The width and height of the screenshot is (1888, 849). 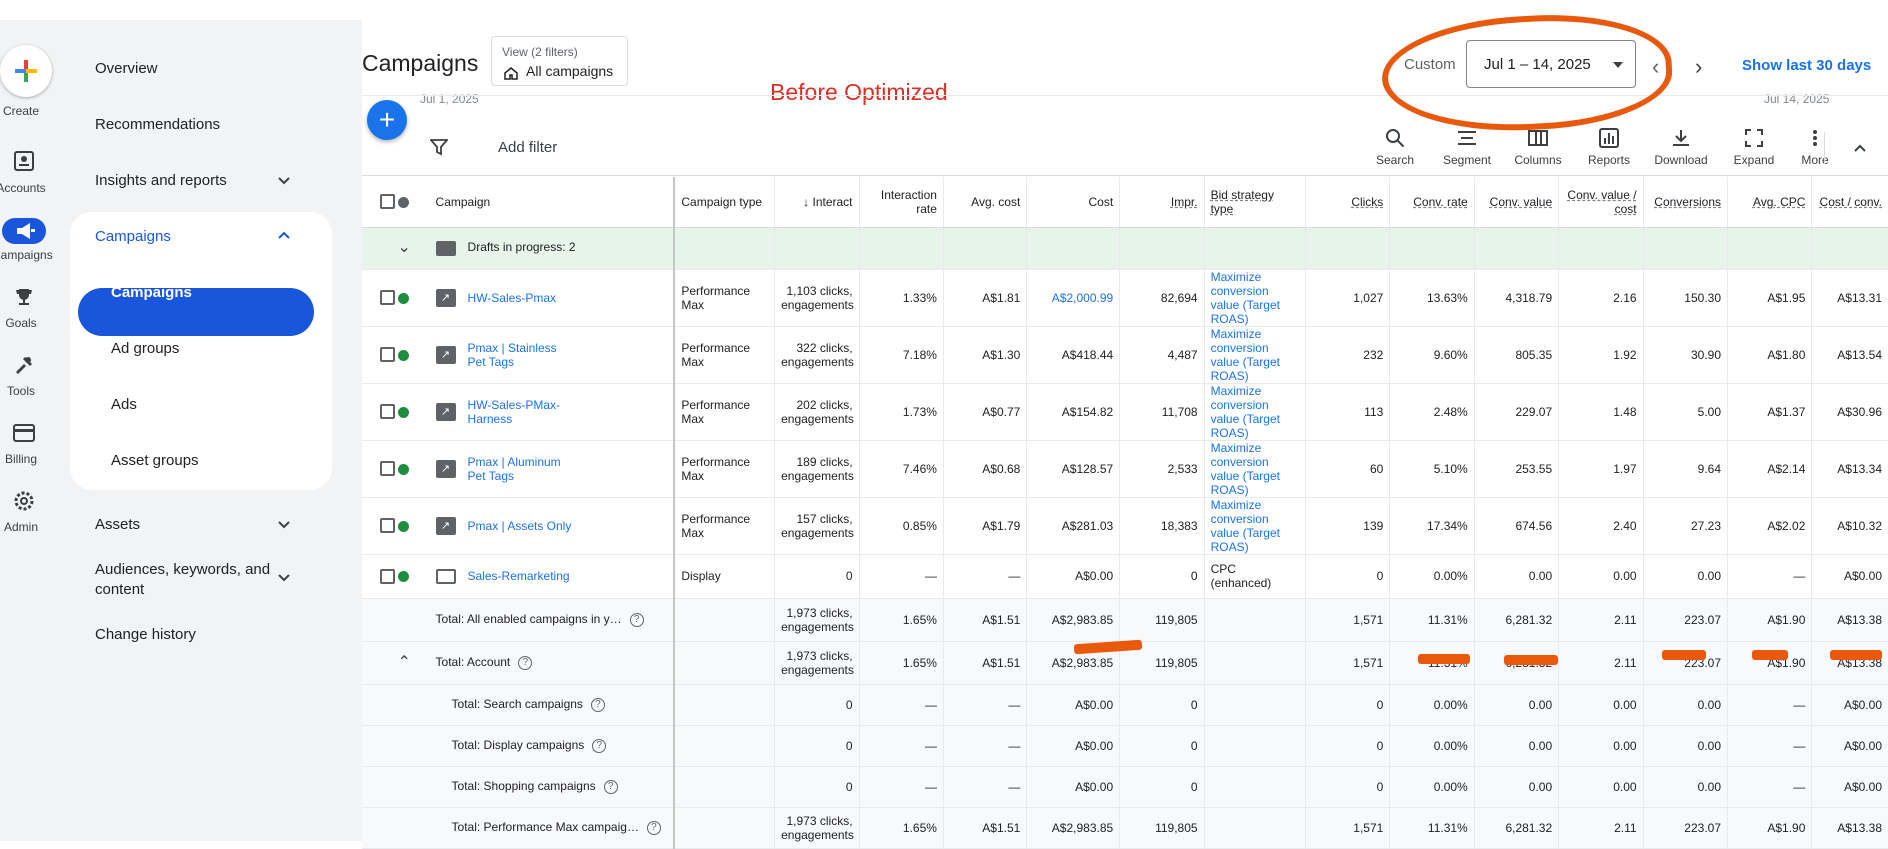 What do you see at coordinates (1754, 147) in the screenshot?
I see `toolbar-expand: Expand` at bounding box center [1754, 147].